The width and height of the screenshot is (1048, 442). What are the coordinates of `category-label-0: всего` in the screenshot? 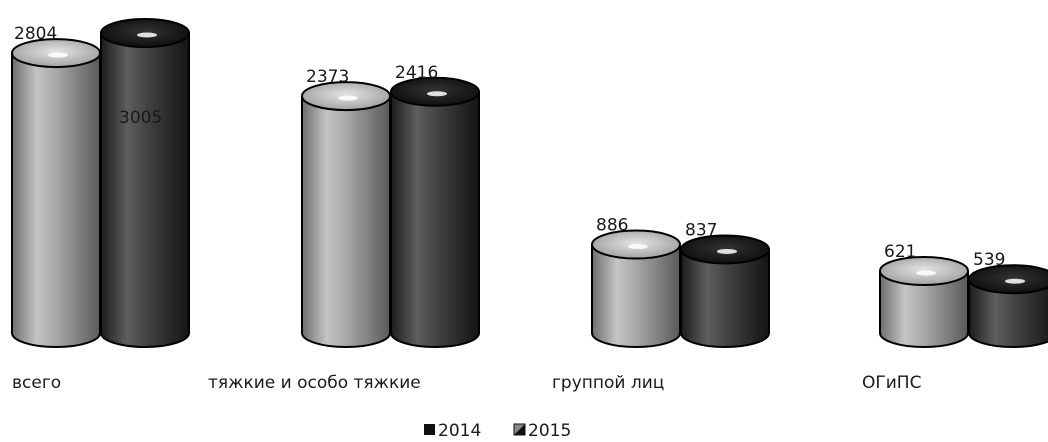 It's located at (36, 383).